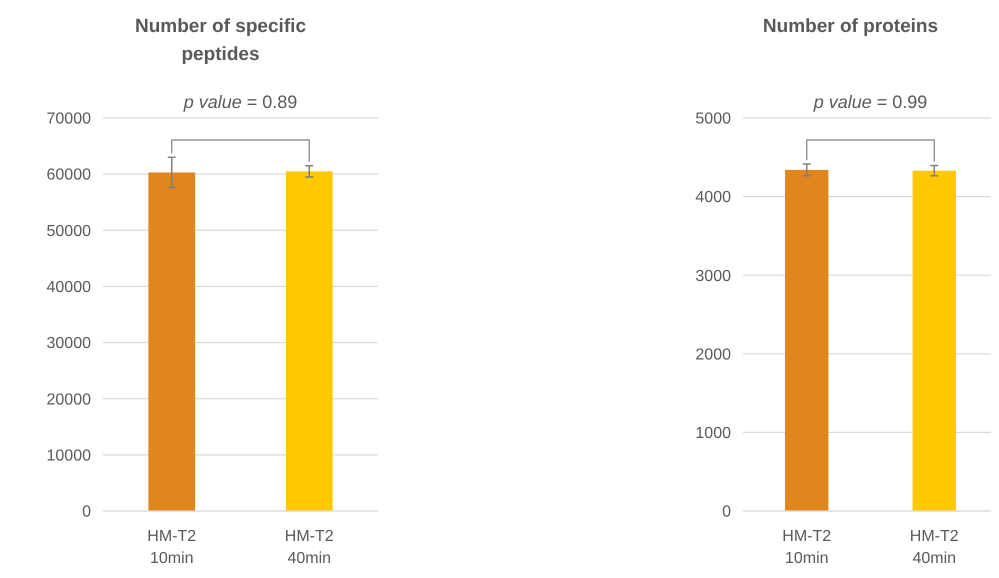 The height and width of the screenshot is (578, 999). What do you see at coordinates (220, 40) in the screenshot?
I see `chart-title: Number of specific peptides` at bounding box center [220, 40].